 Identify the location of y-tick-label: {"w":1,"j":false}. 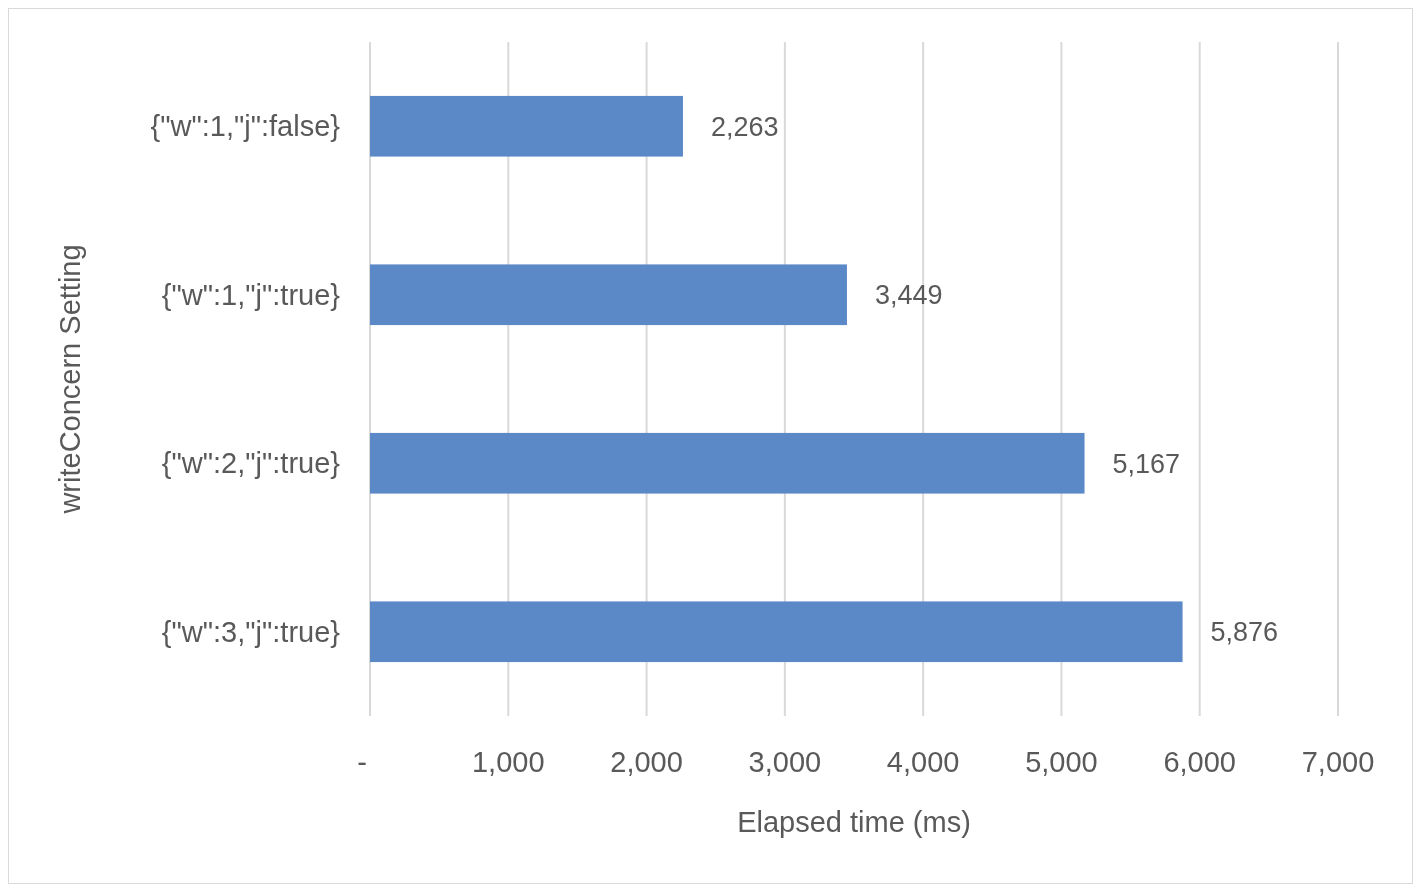
(245, 126).